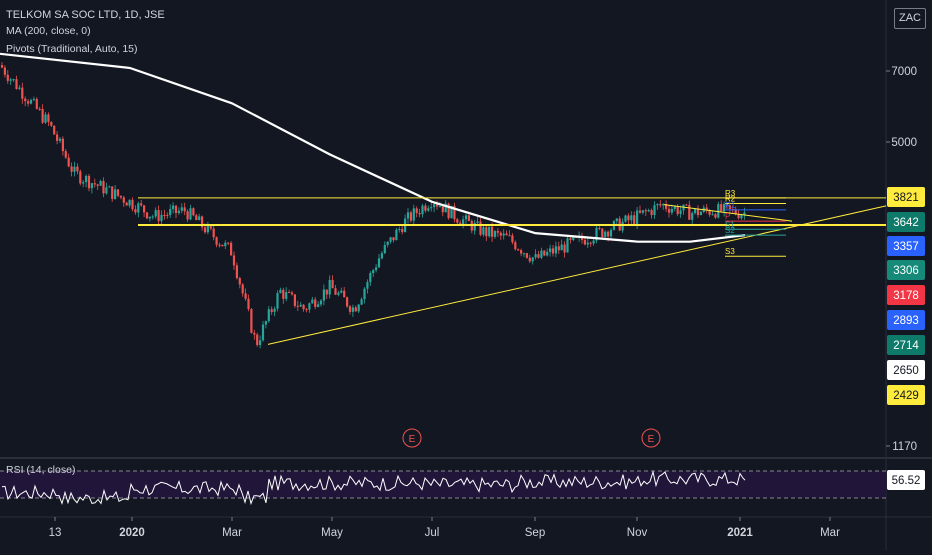  I want to click on time-tick-label: 2021, so click(740, 533).